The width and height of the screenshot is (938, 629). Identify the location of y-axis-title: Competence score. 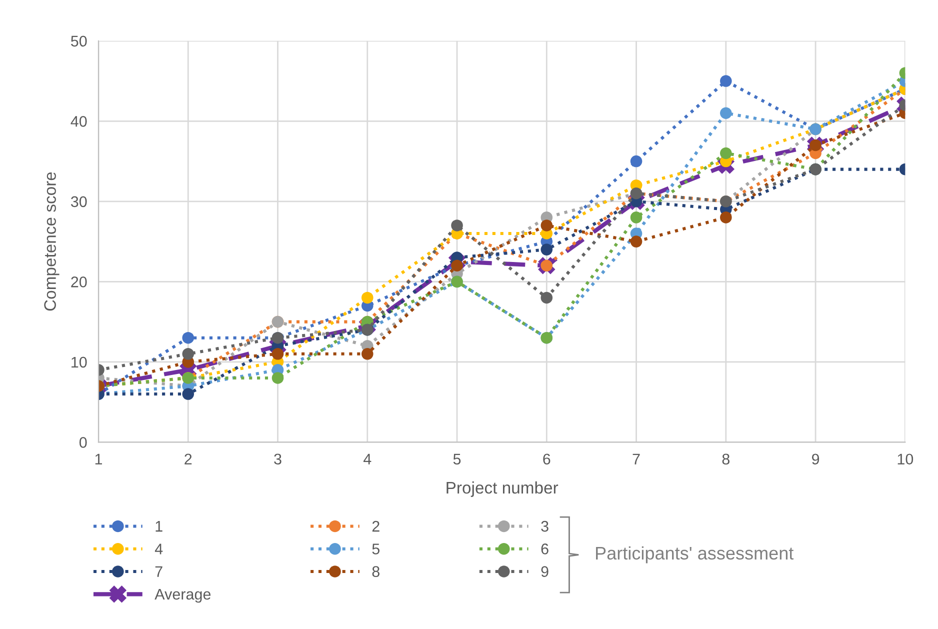
(52, 241).